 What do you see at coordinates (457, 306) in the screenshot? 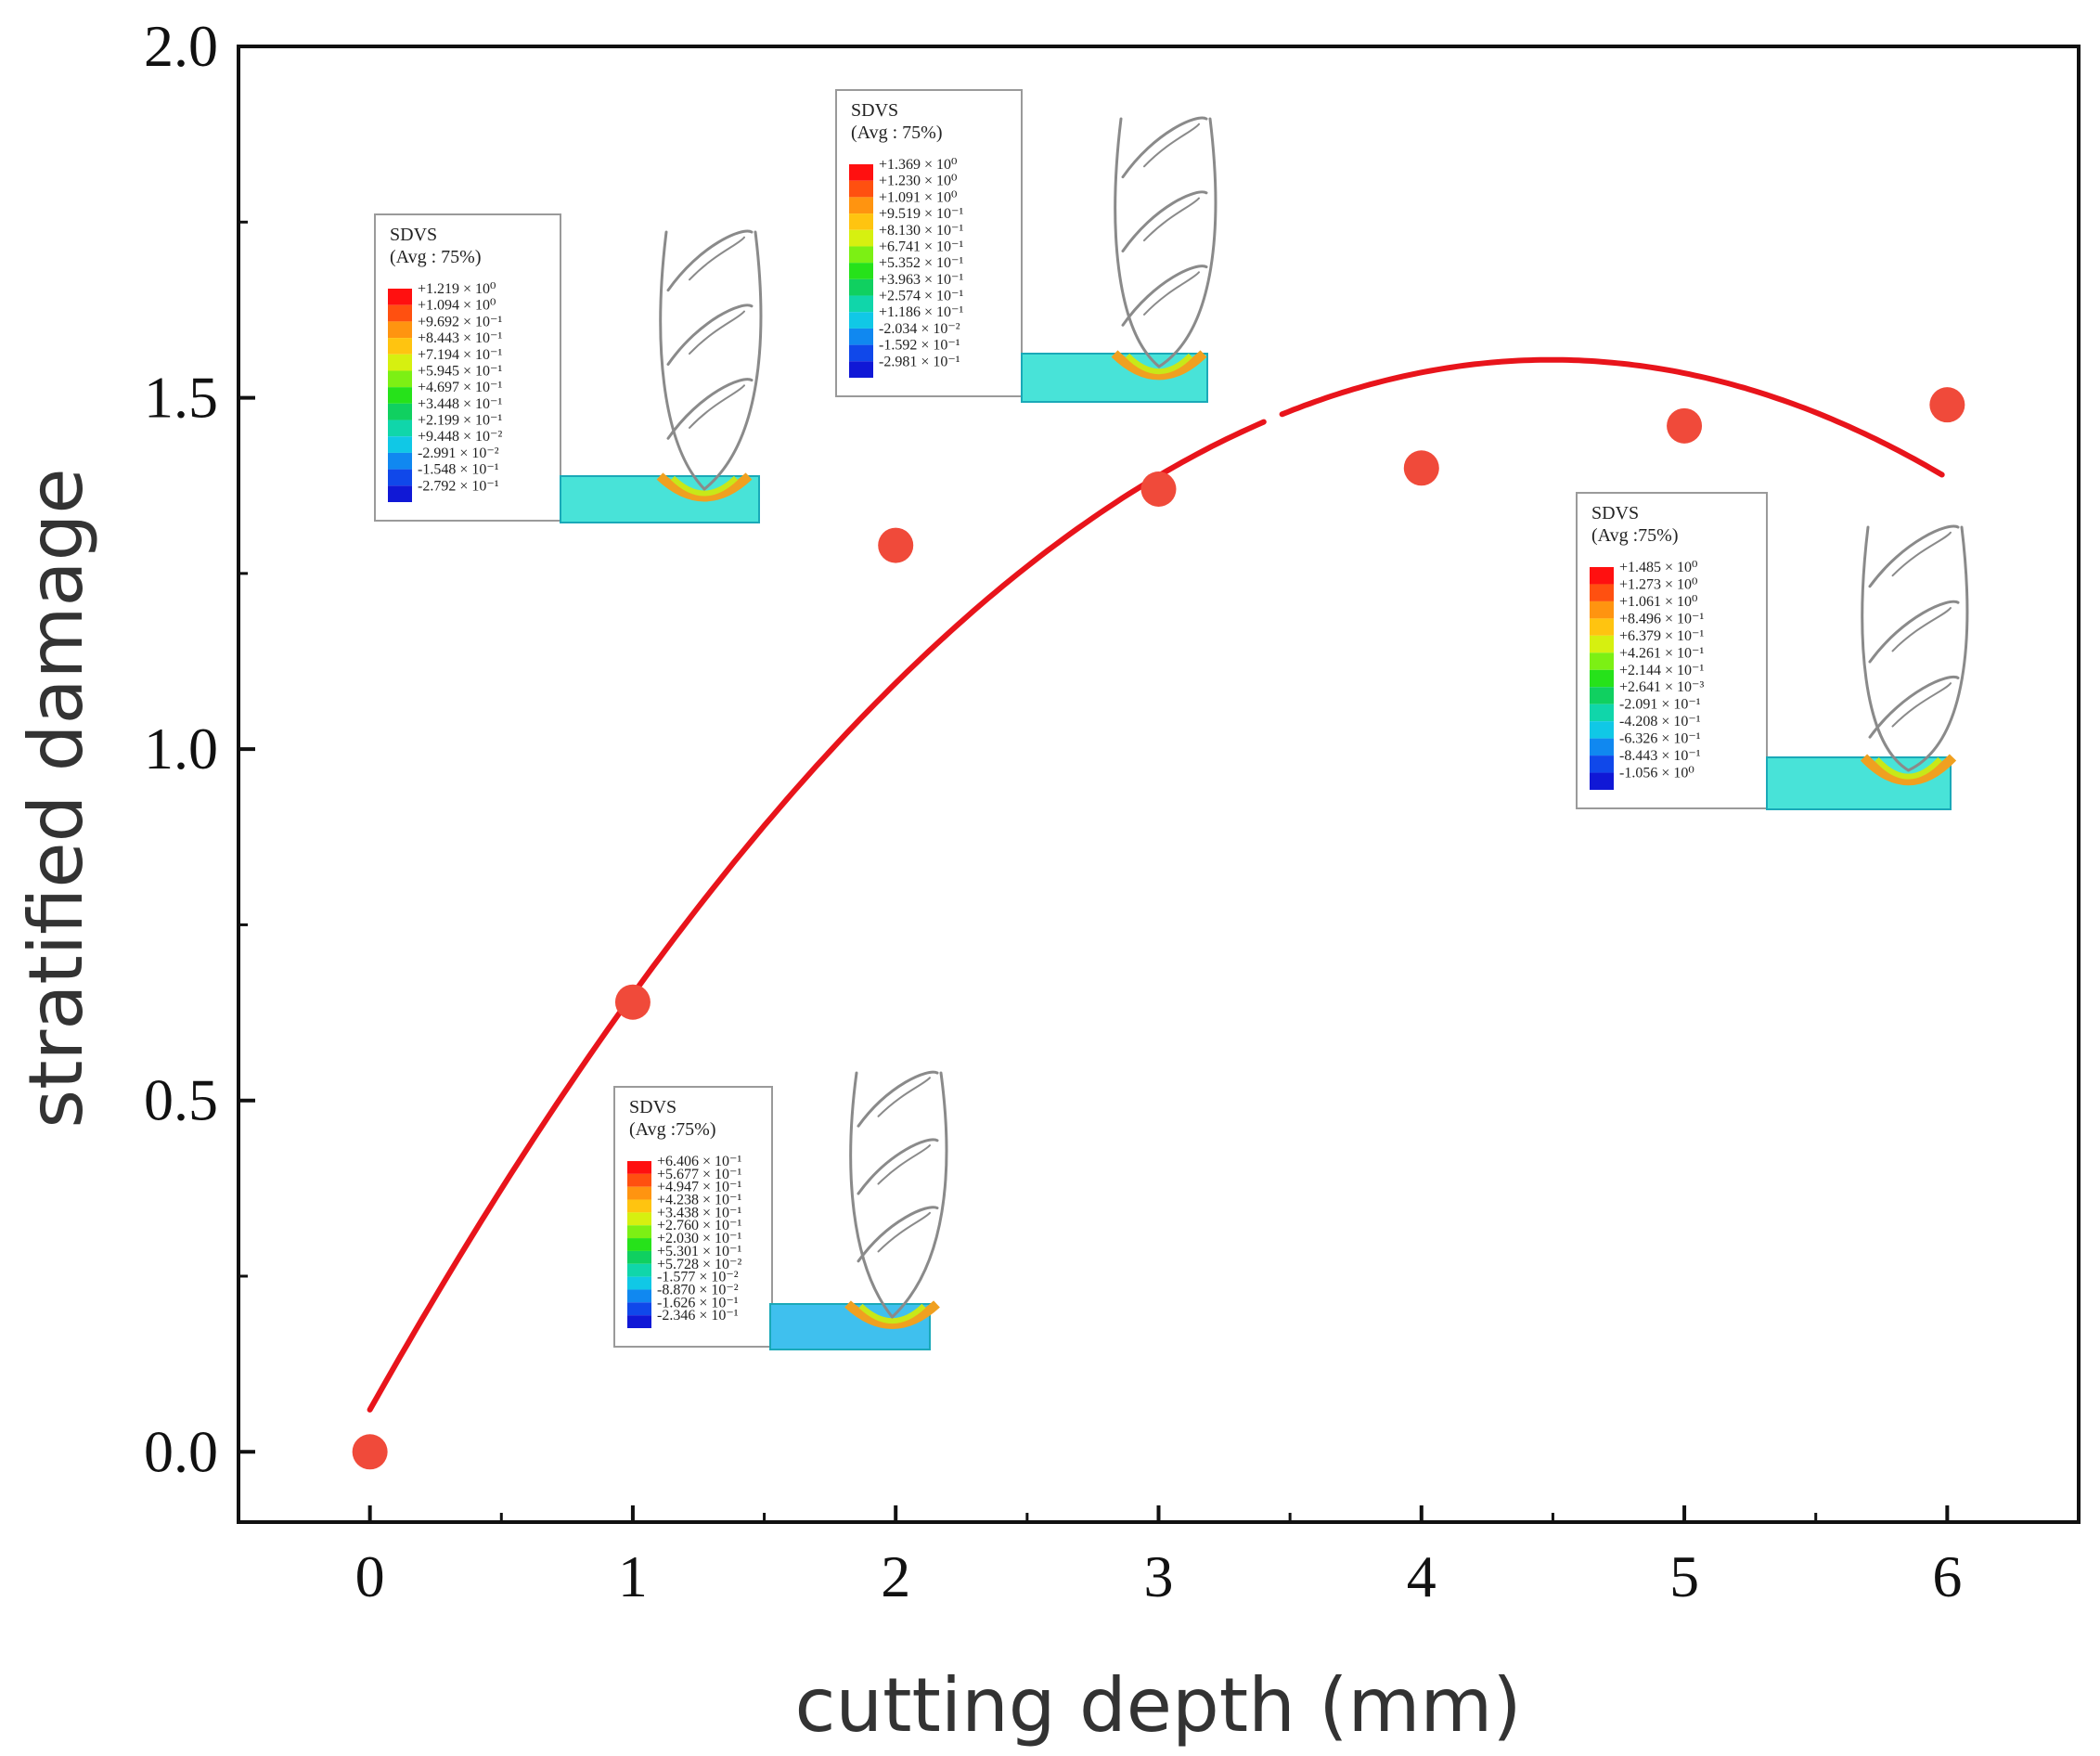
I see `colorbar-value: +1.094 × 10⁰` at bounding box center [457, 306].